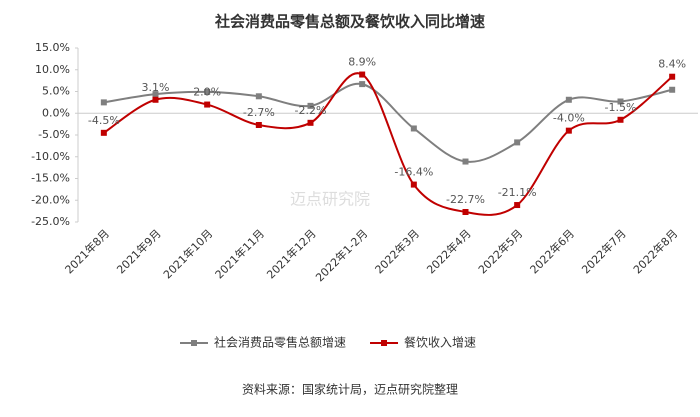  What do you see at coordinates (341, 255) in the screenshot?
I see `x-tick-label: 2022年1-2月` at bounding box center [341, 255].